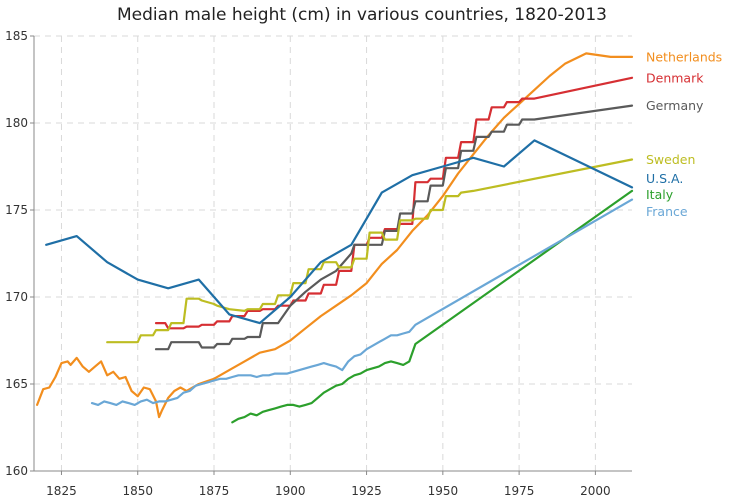 This screenshot has height=503, width=730. What do you see at coordinates (16, 471) in the screenshot?
I see `y-tick-label: 160` at bounding box center [16, 471].